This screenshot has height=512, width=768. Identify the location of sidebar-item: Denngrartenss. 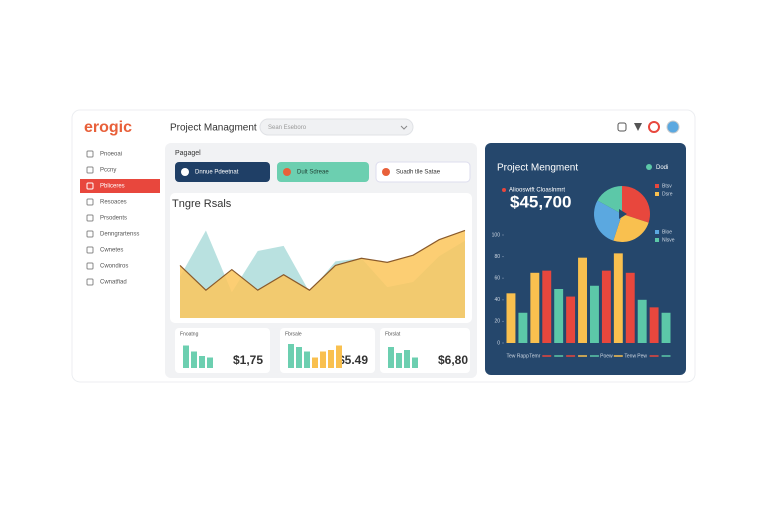
(119, 235).